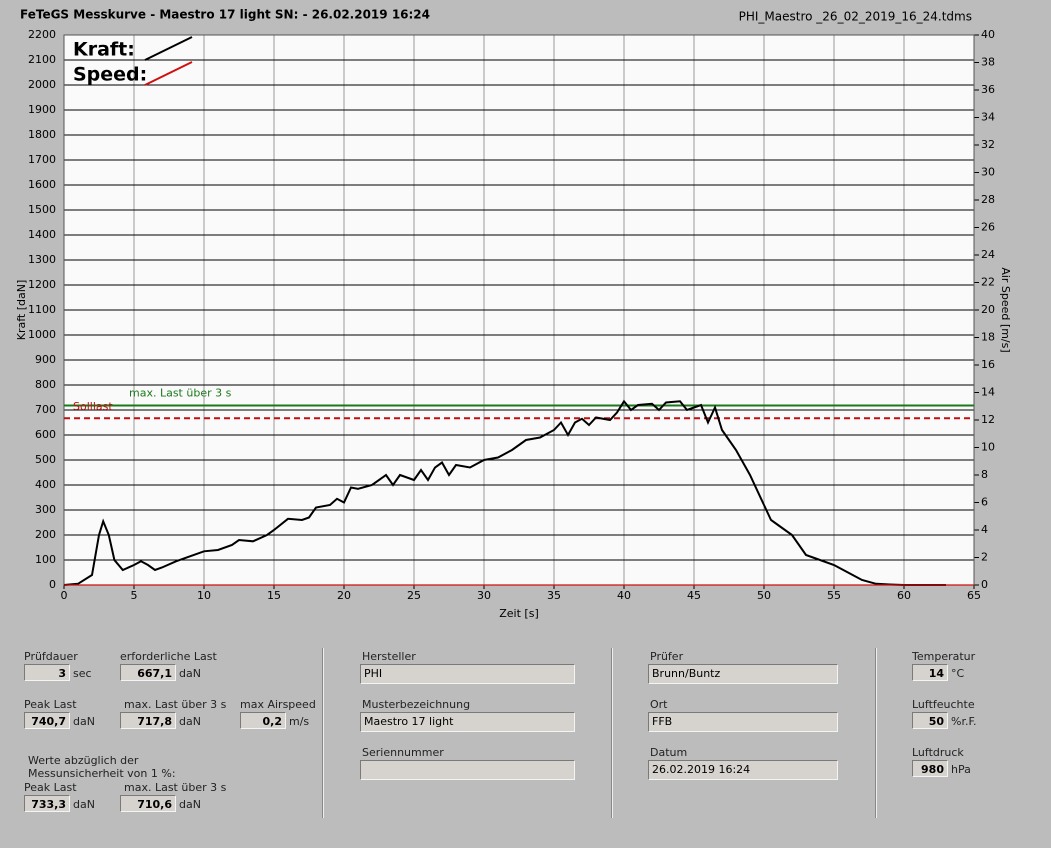 Image resolution: width=1051 pixels, height=848 pixels. What do you see at coordinates (943, 704) in the screenshot?
I see `field-label: Luftfeuchte` at bounding box center [943, 704].